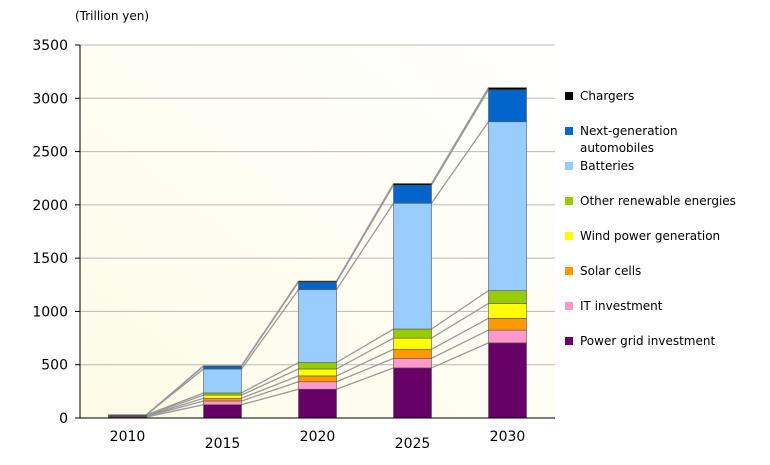 This screenshot has height=465, width=770. Describe the element at coordinates (50, 153) in the screenshot. I see `y-tick-label: 2500` at that location.